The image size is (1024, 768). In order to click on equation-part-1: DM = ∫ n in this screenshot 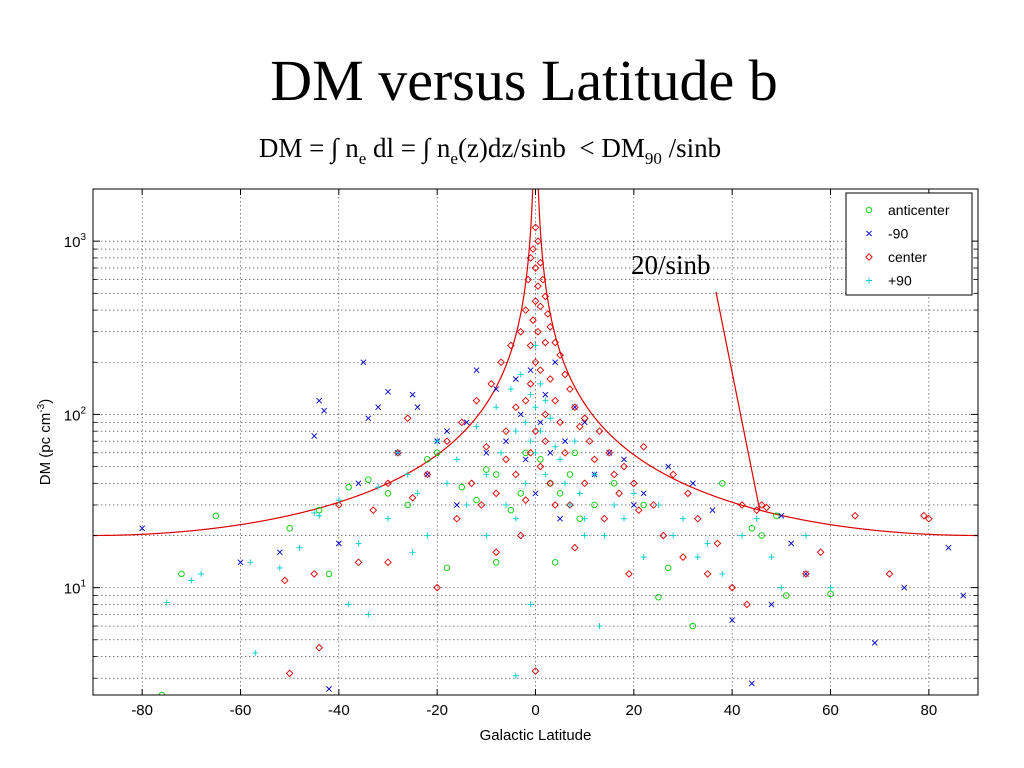, I will do `click(309, 149)`.